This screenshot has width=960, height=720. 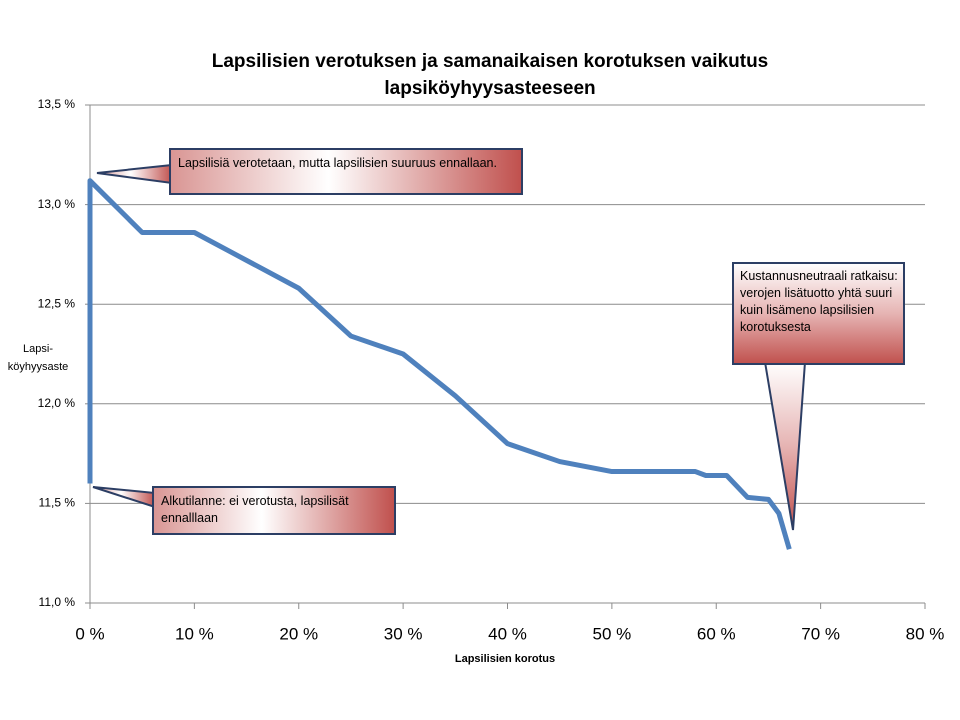 What do you see at coordinates (57, 602) in the screenshot?
I see `y-tick-label: 11,0 %` at bounding box center [57, 602].